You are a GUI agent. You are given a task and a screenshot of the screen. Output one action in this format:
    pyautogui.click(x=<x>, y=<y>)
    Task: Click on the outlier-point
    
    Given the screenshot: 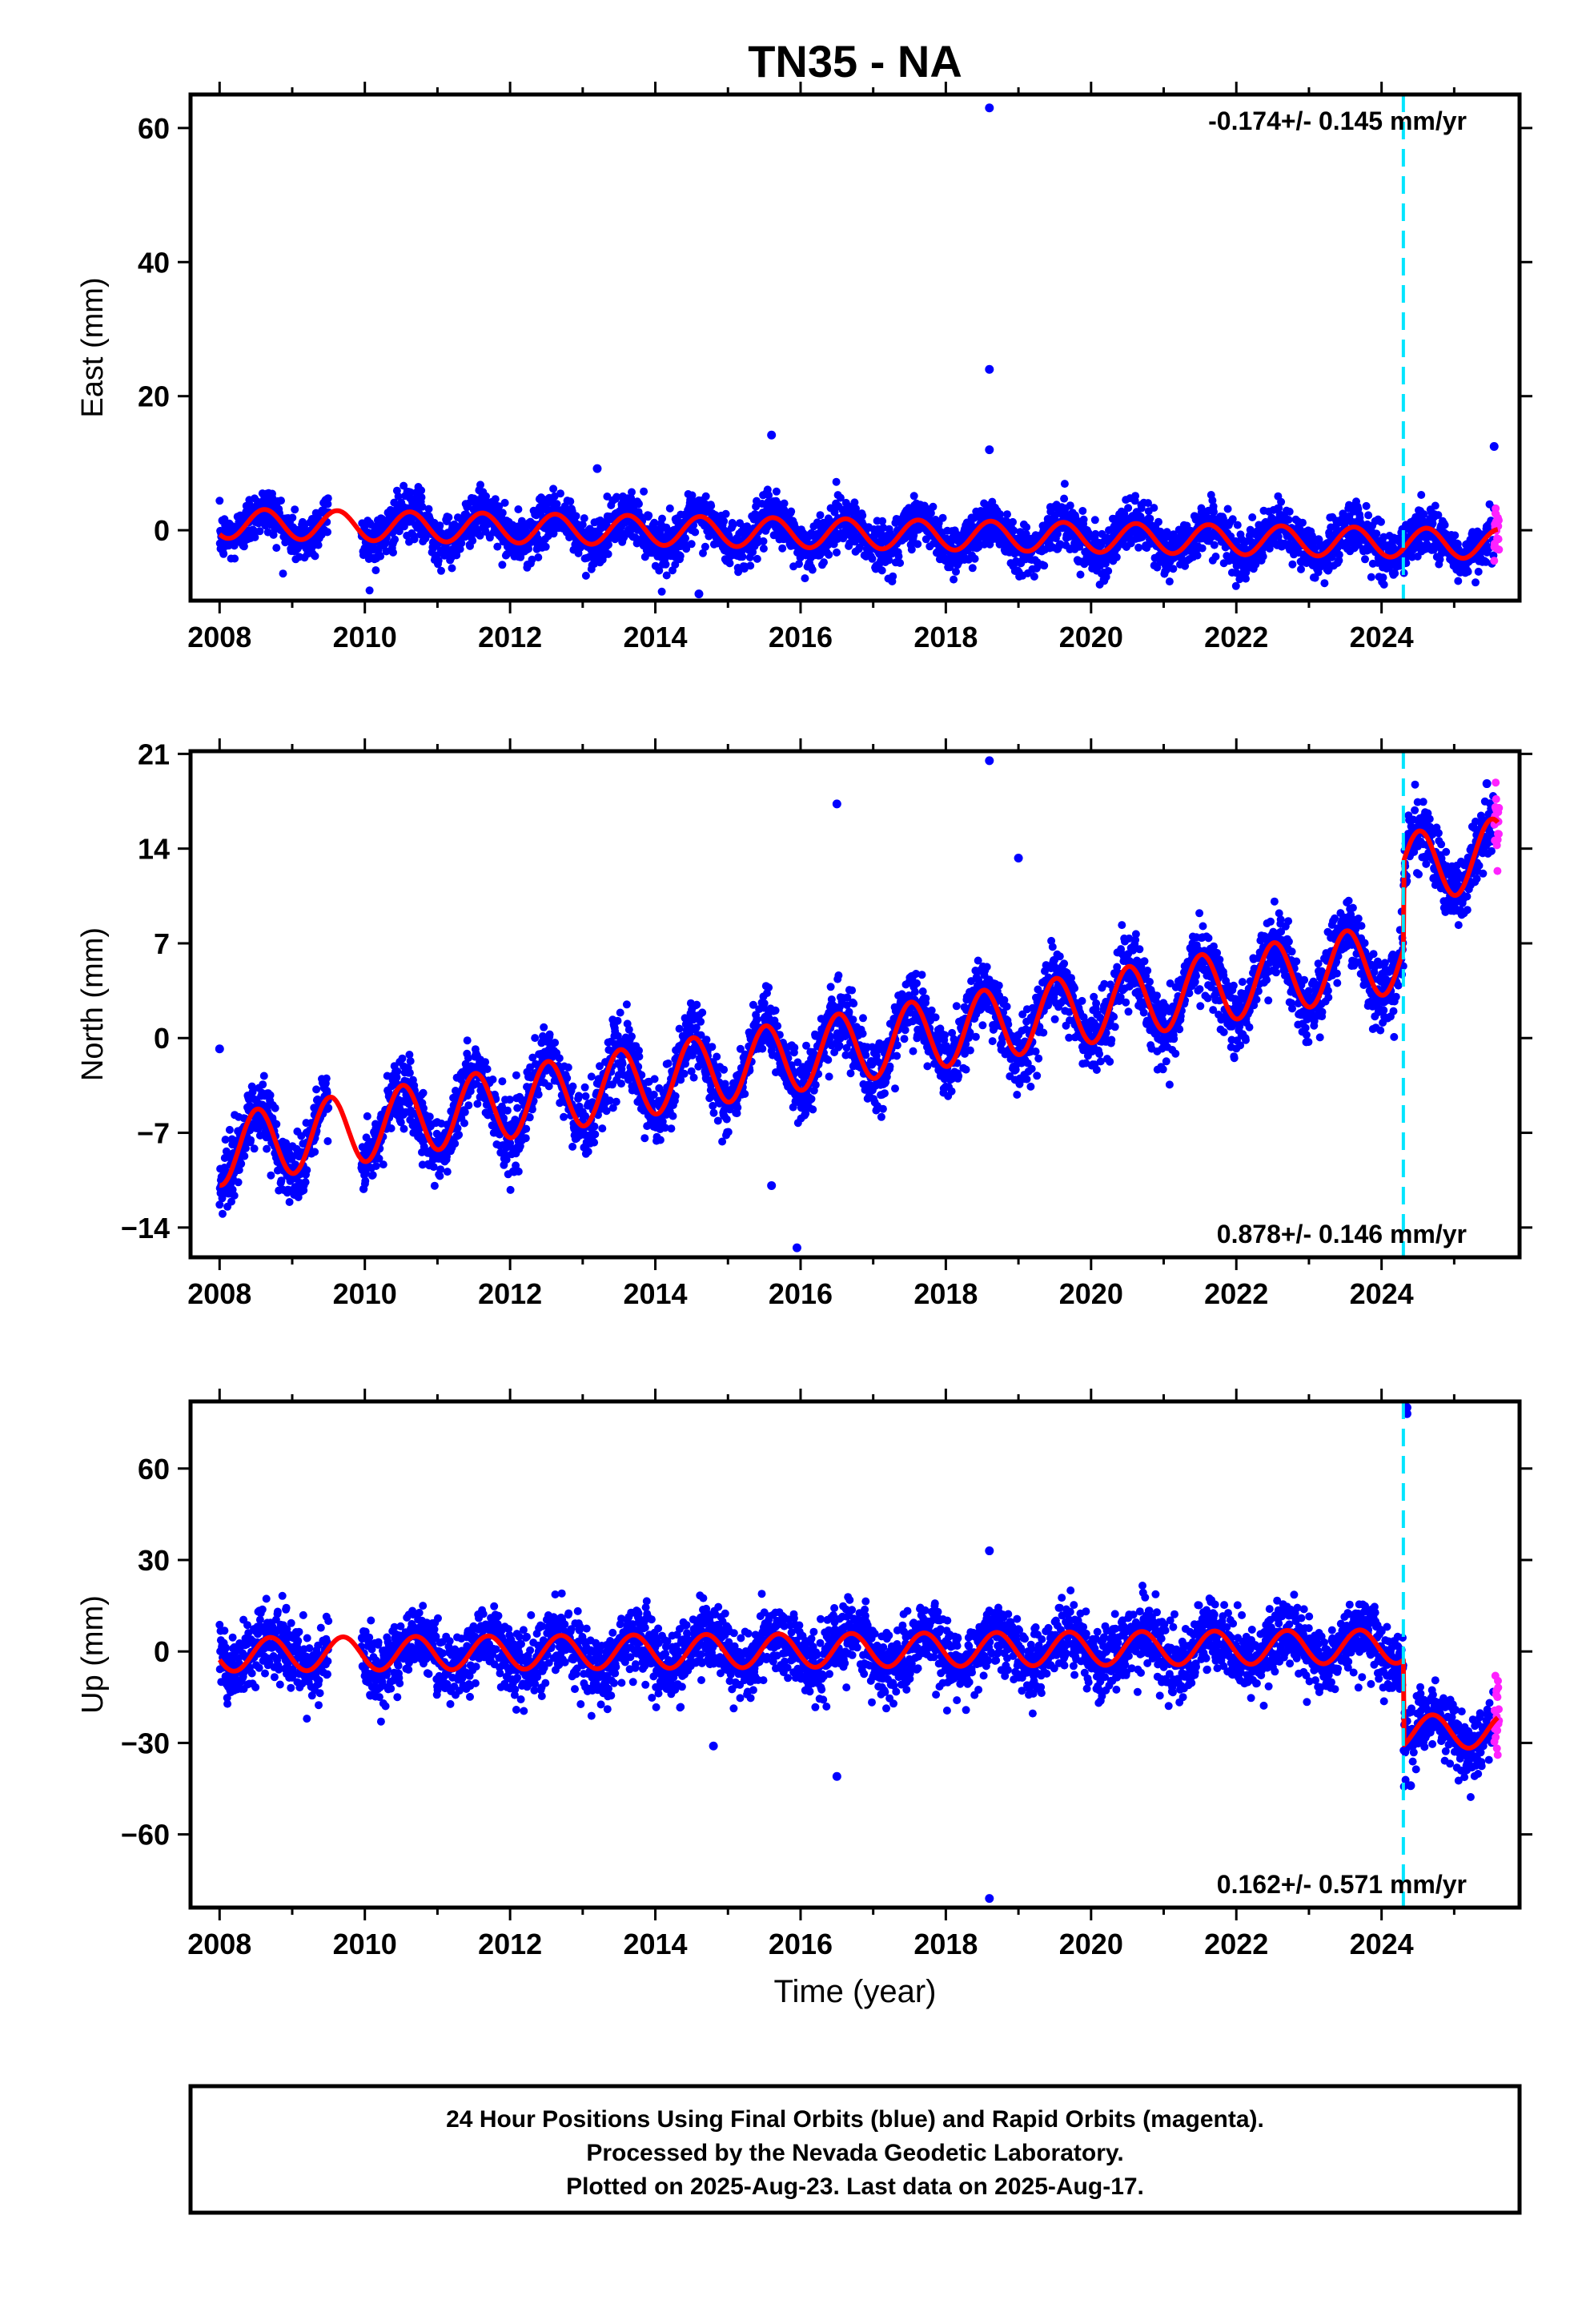 What is the action you would take?
    pyautogui.click(x=989, y=108)
    